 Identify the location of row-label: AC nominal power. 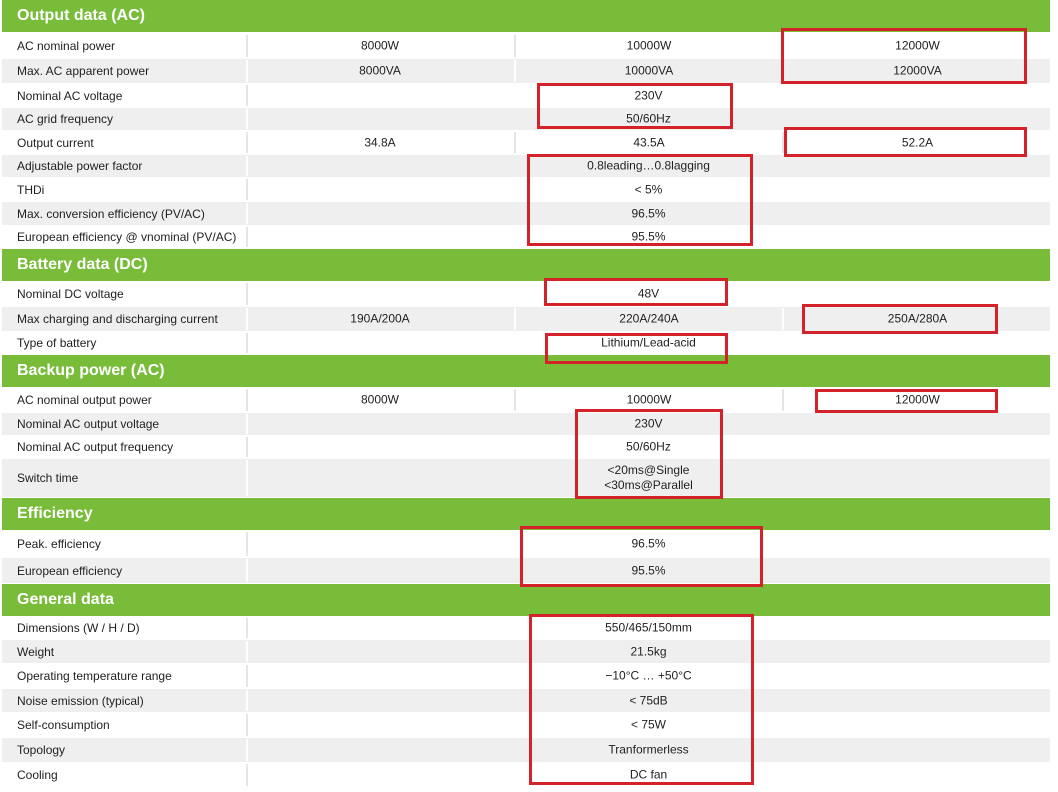
(66, 46).